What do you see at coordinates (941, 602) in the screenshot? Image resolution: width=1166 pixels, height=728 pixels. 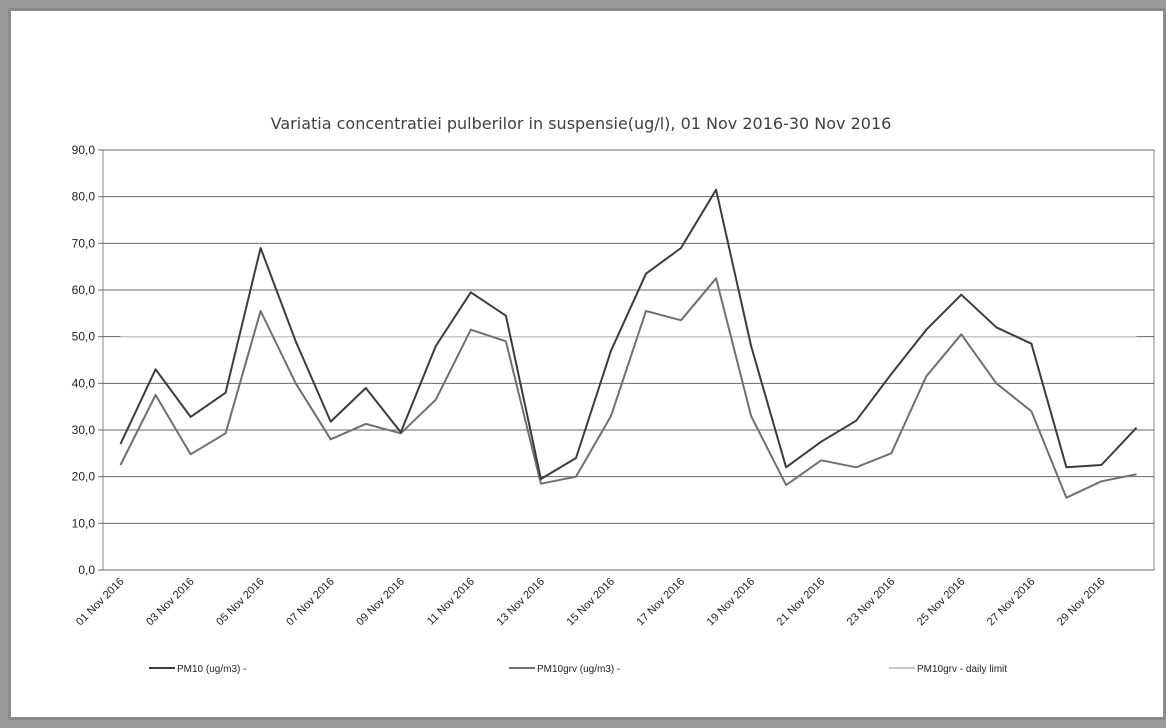 I see `x-tick-label: 25 Nov 2016` at bounding box center [941, 602].